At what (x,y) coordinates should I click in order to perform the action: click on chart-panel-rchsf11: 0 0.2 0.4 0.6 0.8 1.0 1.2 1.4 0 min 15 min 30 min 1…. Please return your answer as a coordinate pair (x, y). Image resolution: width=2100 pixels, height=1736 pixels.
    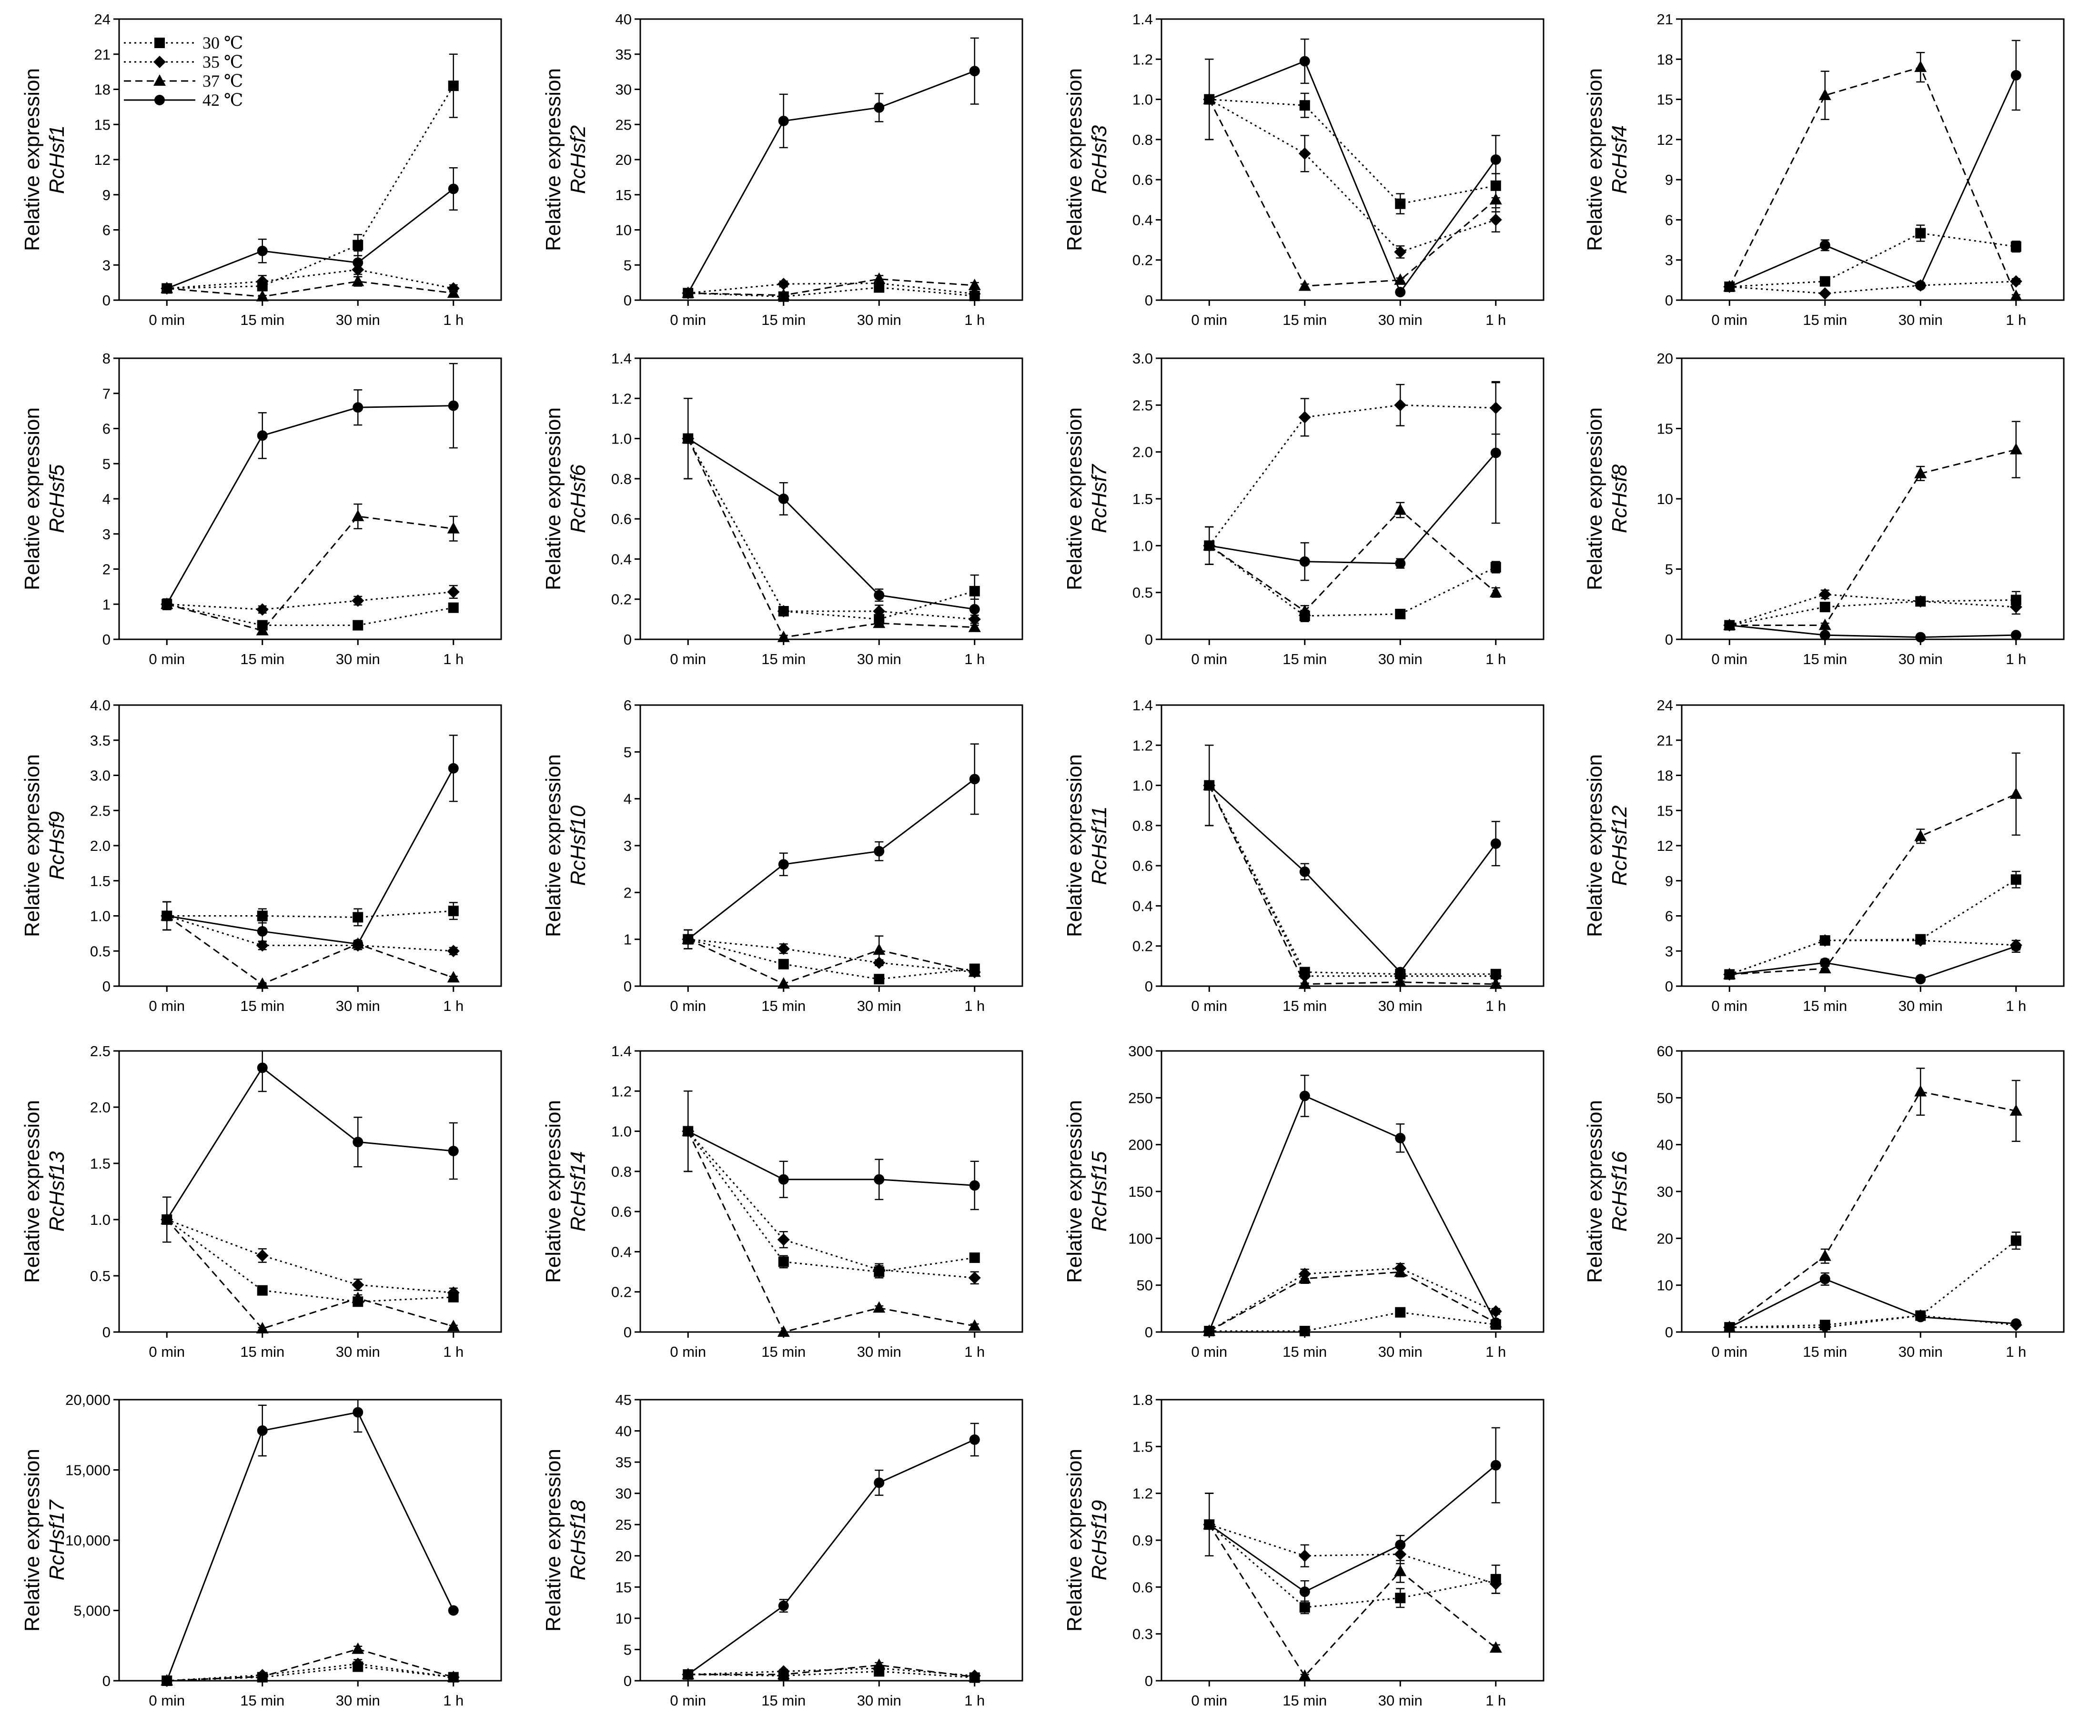
    Looking at the image, I should click on (1304, 855).